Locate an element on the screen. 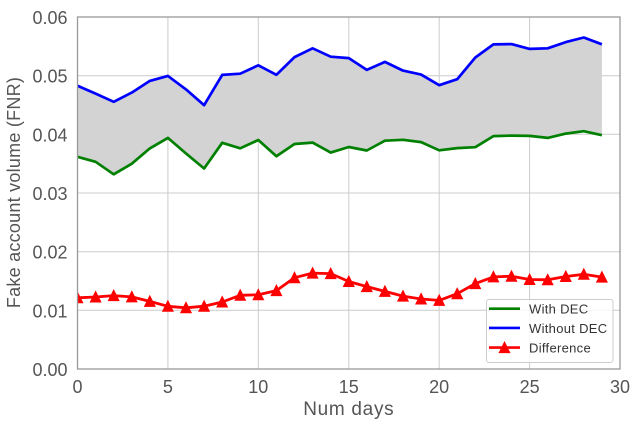 Image resolution: width=637 pixels, height=431 pixels. svg-text: 0.00 is located at coordinates (49, 370).